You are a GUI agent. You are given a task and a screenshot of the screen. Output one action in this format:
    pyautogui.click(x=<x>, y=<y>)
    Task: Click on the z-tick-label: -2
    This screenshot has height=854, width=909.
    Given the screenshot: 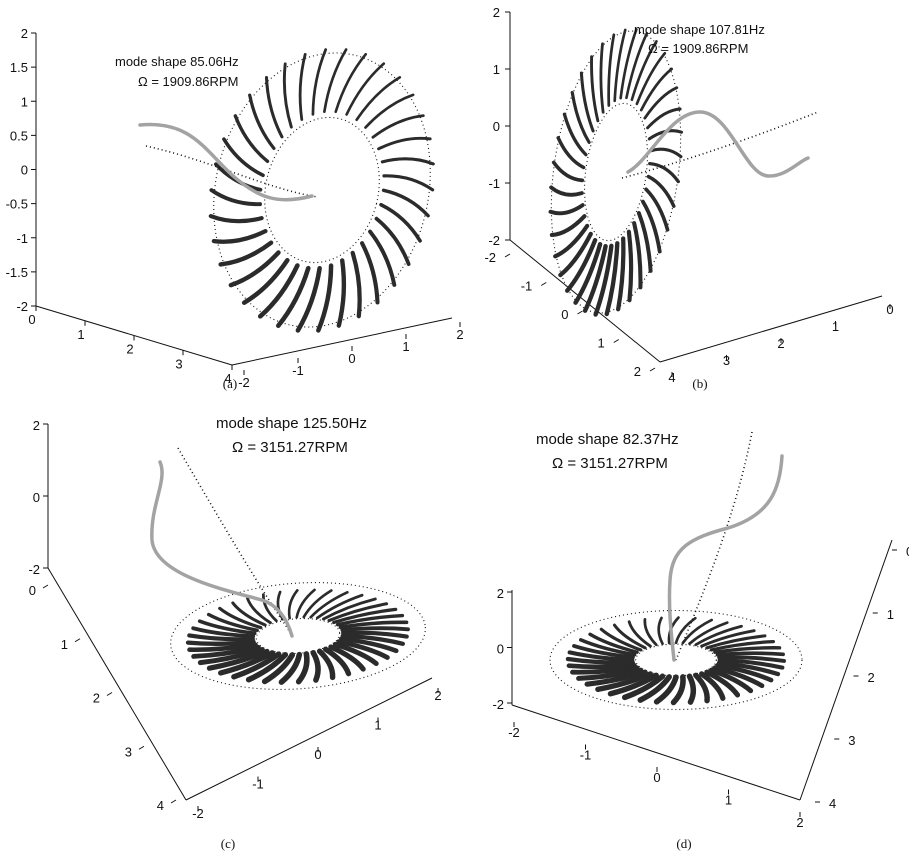 What is the action you would take?
    pyautogui.click(x=498, y=704)
    